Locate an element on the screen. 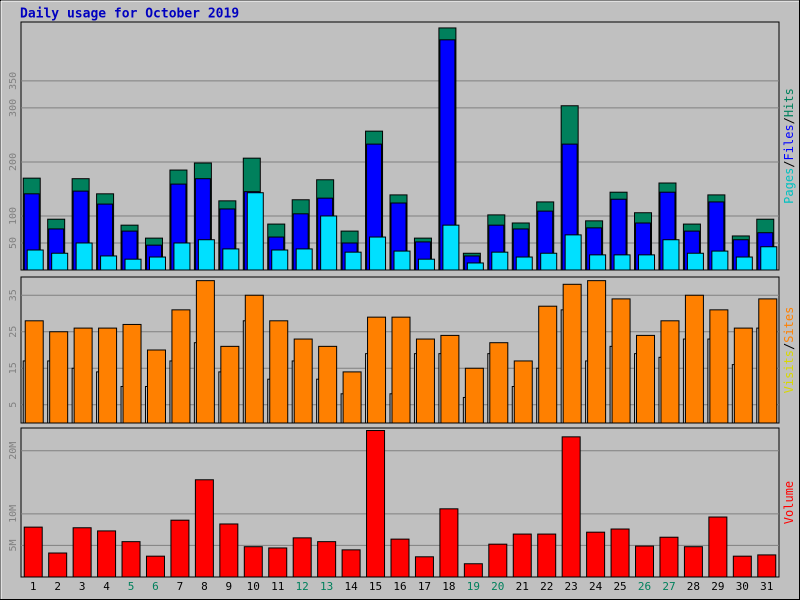 The width and height of the screenshot is (800, 600). y-tick-label: 25 is located at coordinates (13, 332).